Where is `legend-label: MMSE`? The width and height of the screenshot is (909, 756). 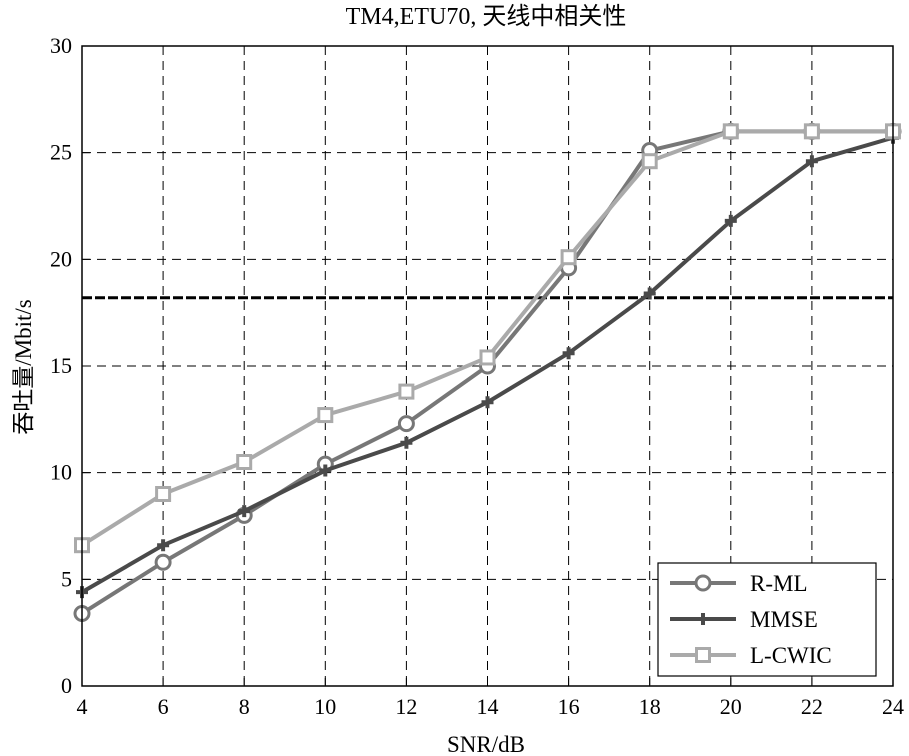
legend-label: MMSE is located at coordinates (784, 619).